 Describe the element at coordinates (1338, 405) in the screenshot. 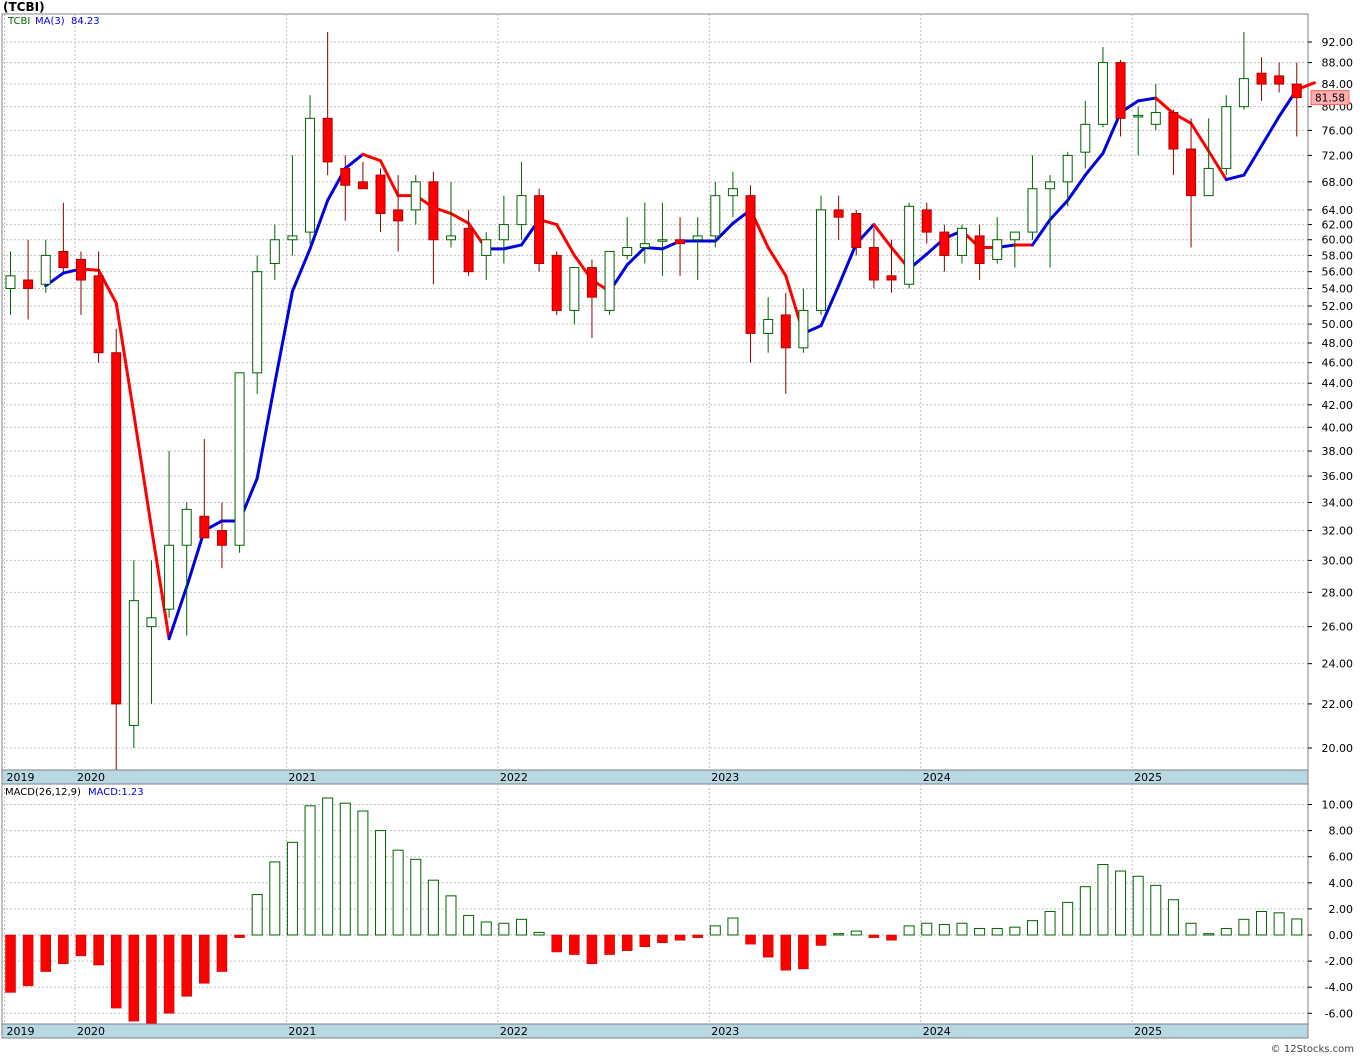

I see `price-tick-label: 42.00` at that location.